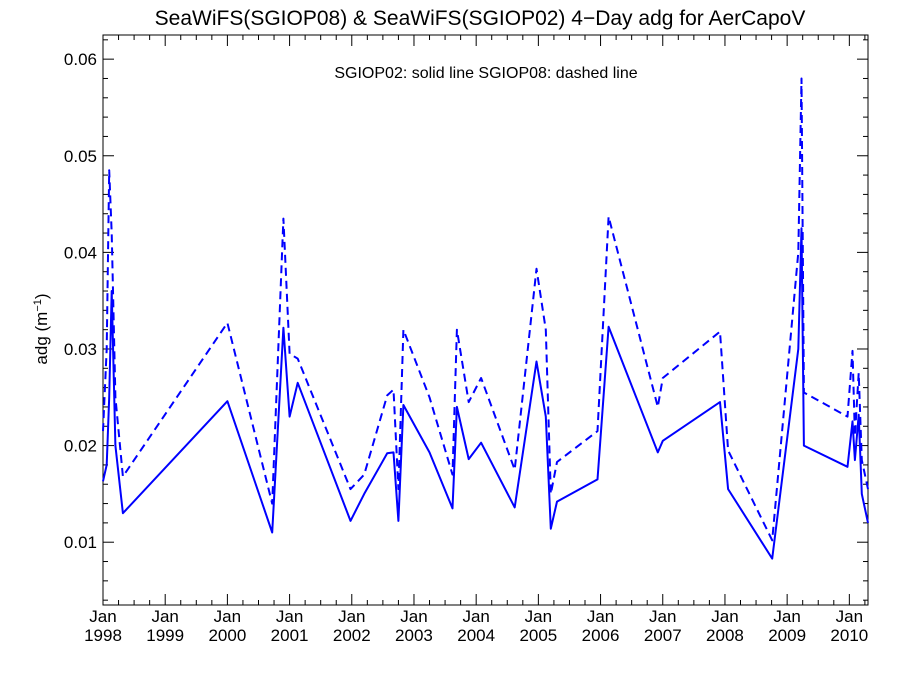  What do you see at coordinates (41, 296) in the screenshot?
I see `y-axis-label-close: )` at bounding box center [41, 296].